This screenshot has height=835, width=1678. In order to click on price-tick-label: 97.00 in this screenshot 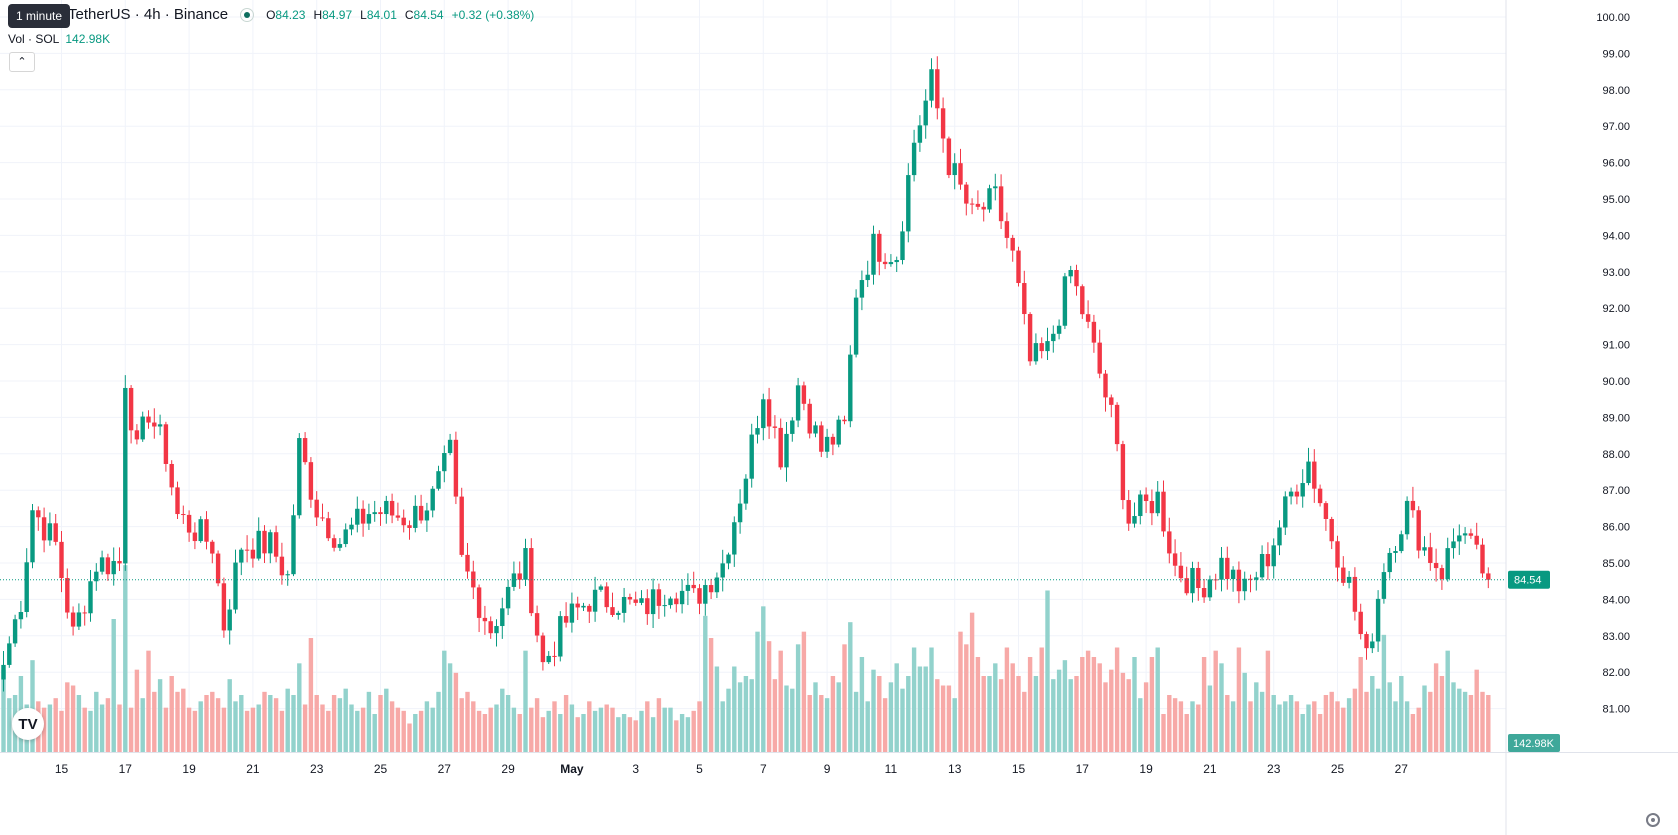, I will do `click(1616, 127)`.